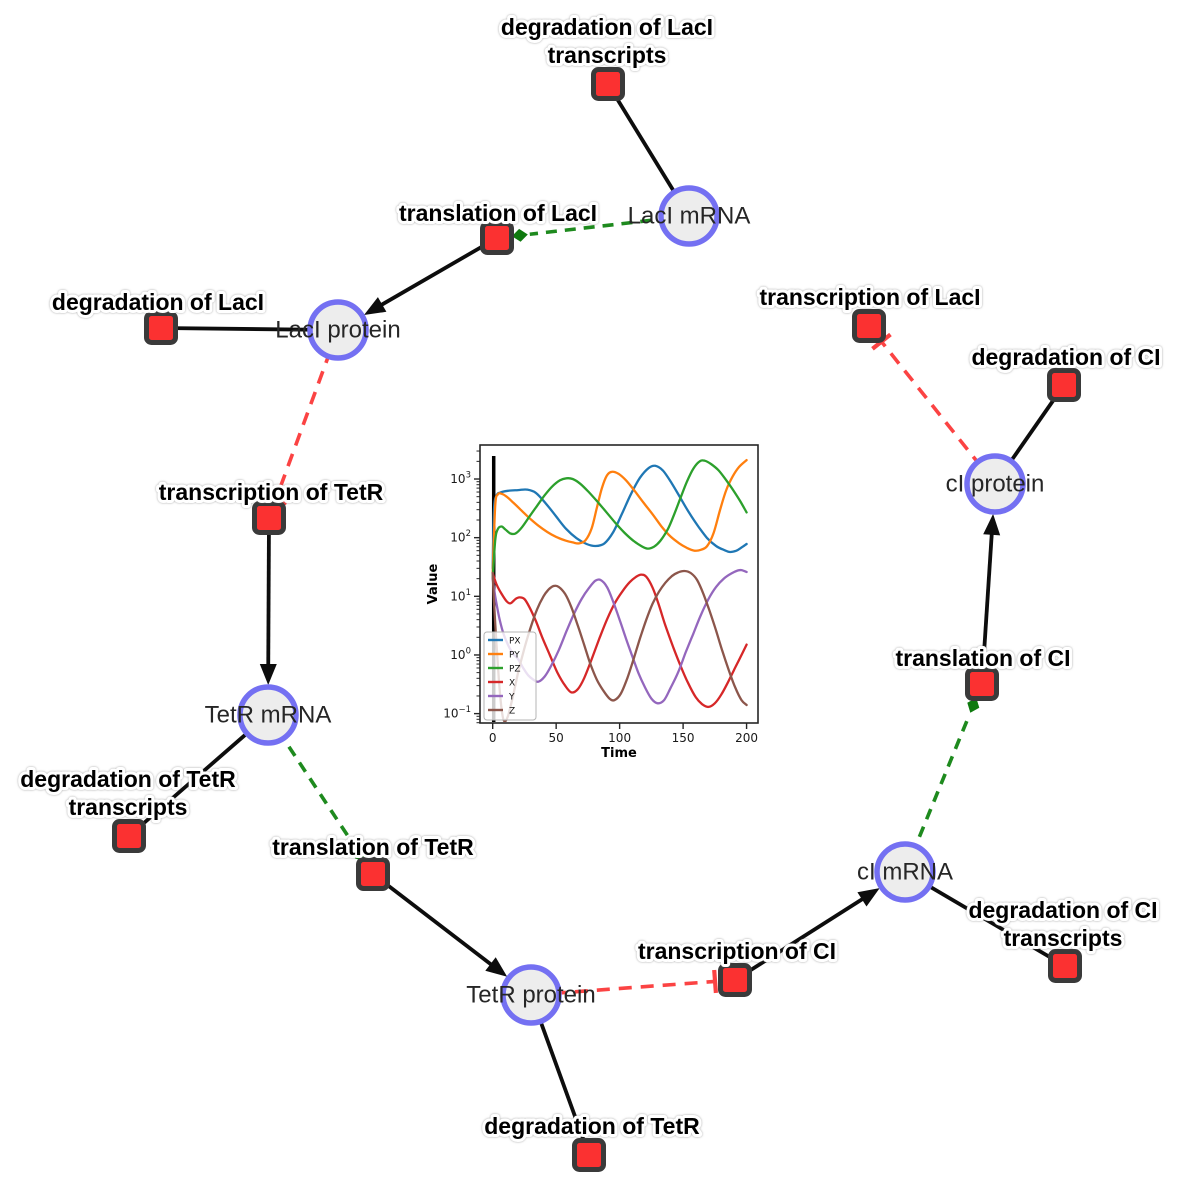  Describe the element at coordinates (493, 738) in the screenshot. I see `x-tick-label: 0` at that location.